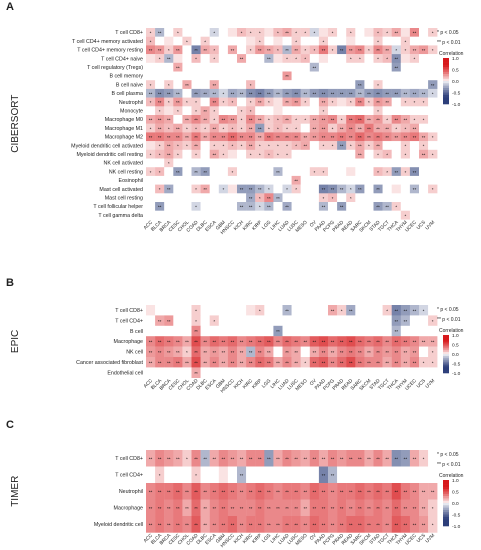  Describe the element at coordinates (267, 384) in the screenshot. I see `column-label: LGG` at that location.